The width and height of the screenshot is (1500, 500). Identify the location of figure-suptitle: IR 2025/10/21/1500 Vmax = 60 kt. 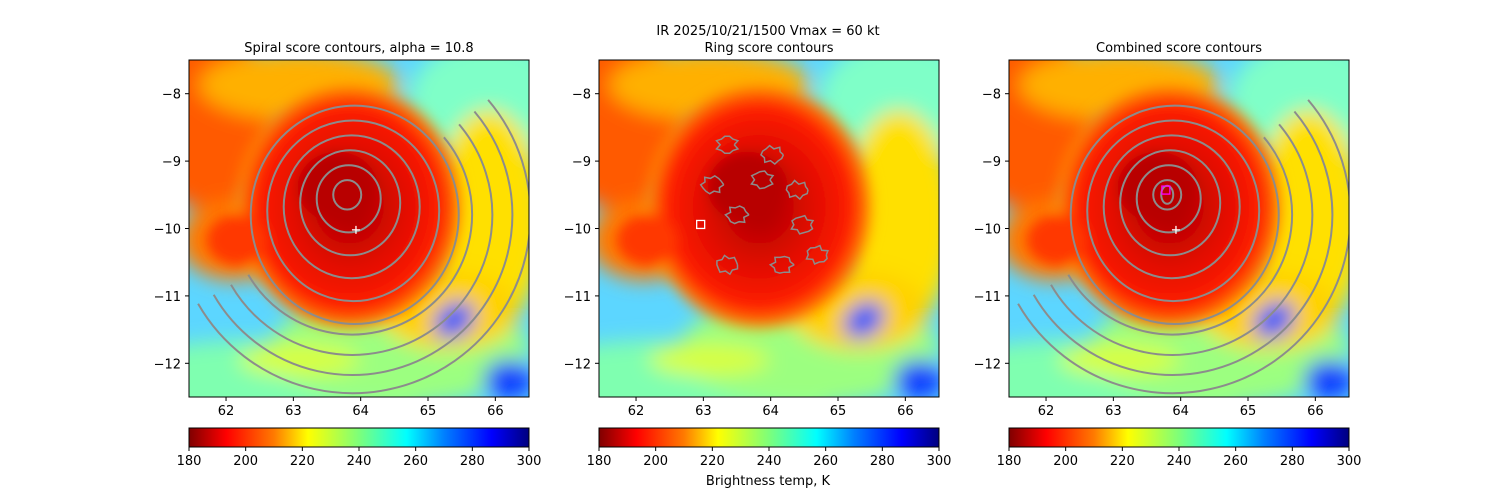
(767, 31).